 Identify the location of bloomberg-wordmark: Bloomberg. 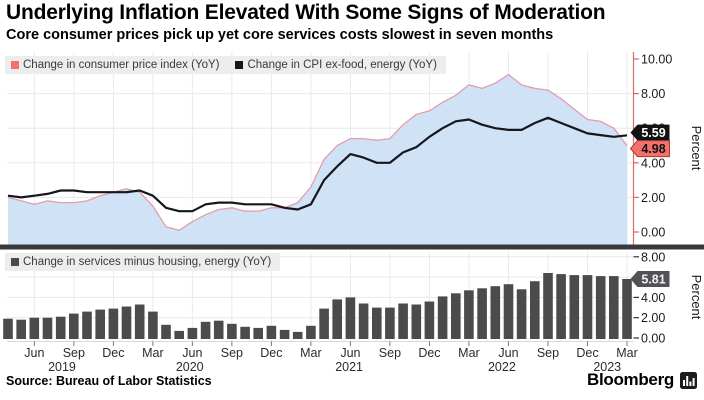
(630, 379).